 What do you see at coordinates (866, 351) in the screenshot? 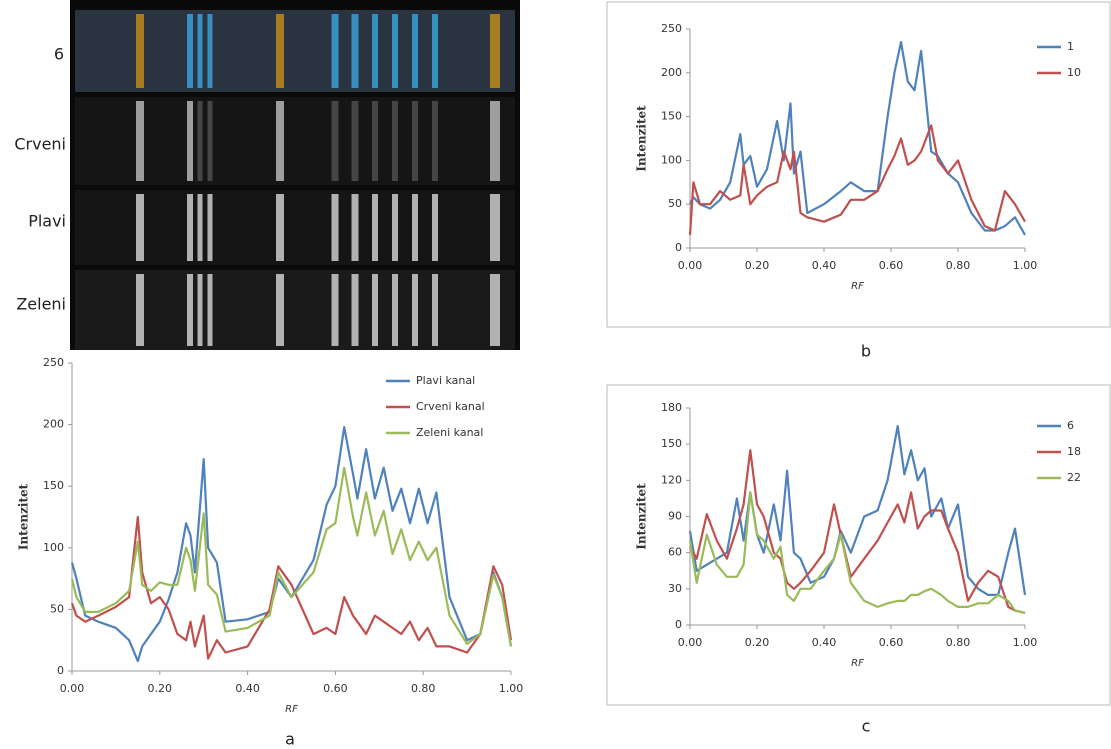
I see `panel-label: b` at bounding box center [866, 351].